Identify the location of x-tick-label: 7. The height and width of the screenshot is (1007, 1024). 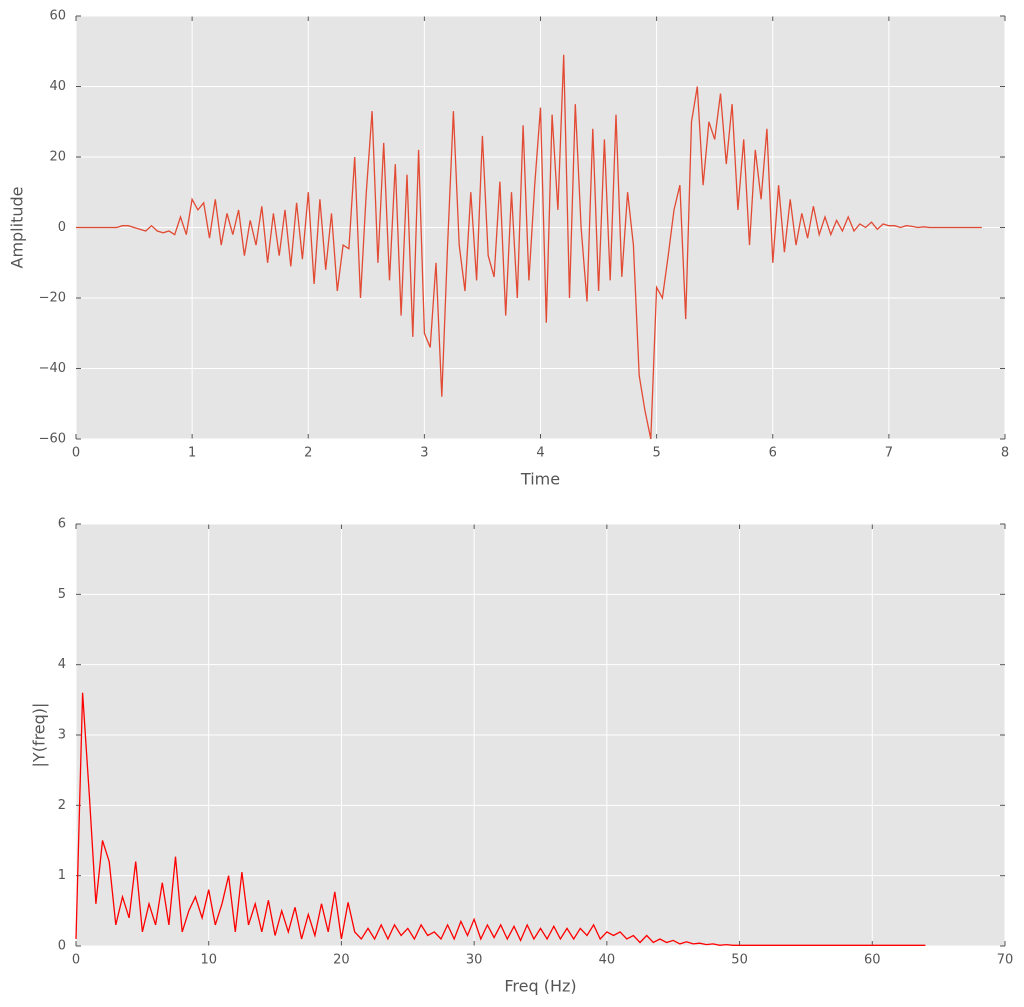
(889, 453).